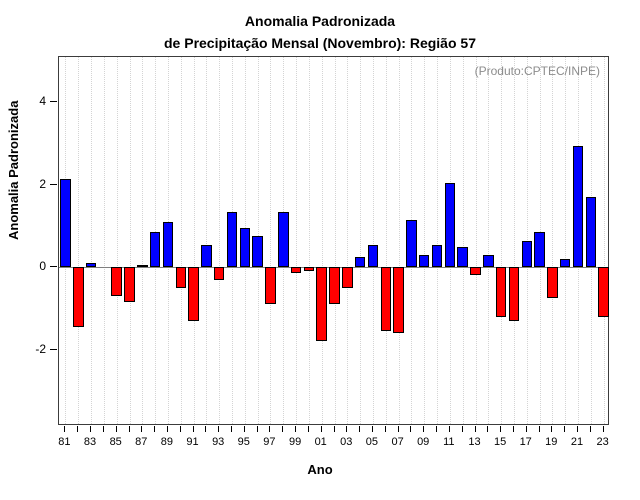  I want to click on x-tick-label: 21, so click(577, 442).